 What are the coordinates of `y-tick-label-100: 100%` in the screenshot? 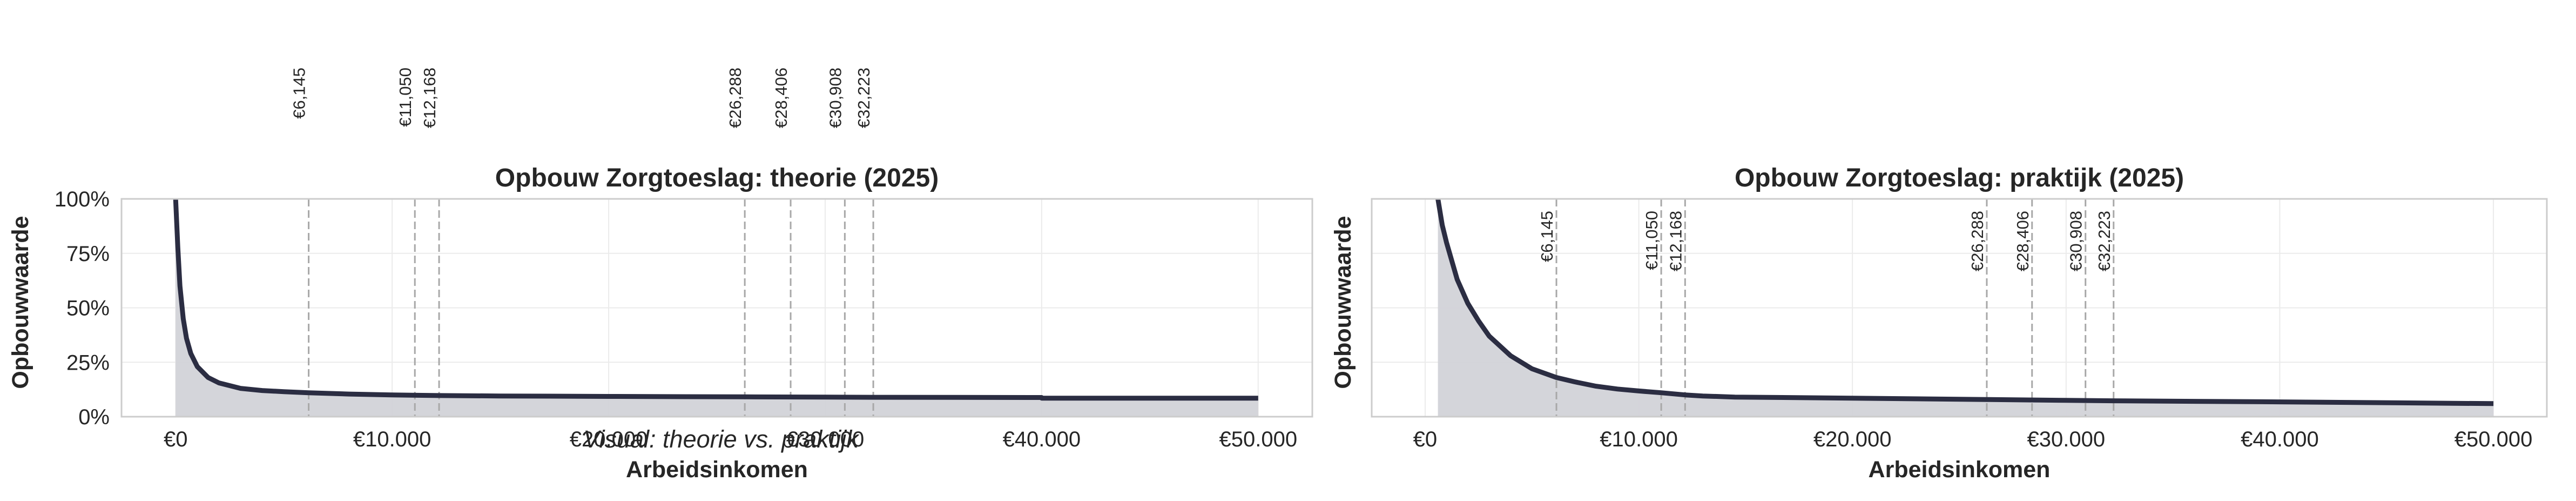 It's located at (82, 199).